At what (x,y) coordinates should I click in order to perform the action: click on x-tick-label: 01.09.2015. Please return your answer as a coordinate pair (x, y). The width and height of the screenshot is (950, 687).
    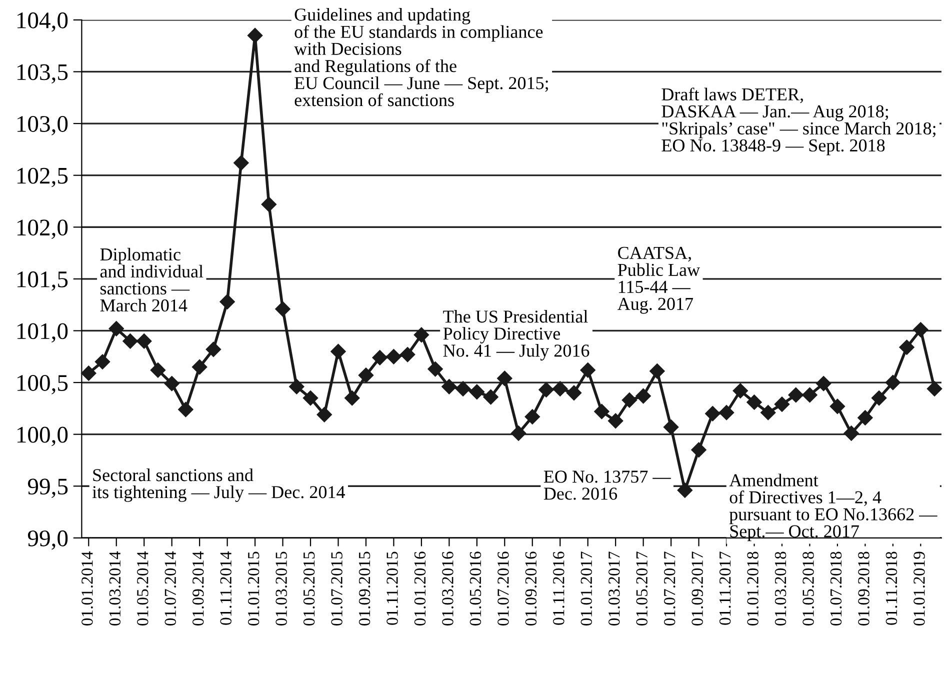
    Looking at the image, I should click on (364, 589).